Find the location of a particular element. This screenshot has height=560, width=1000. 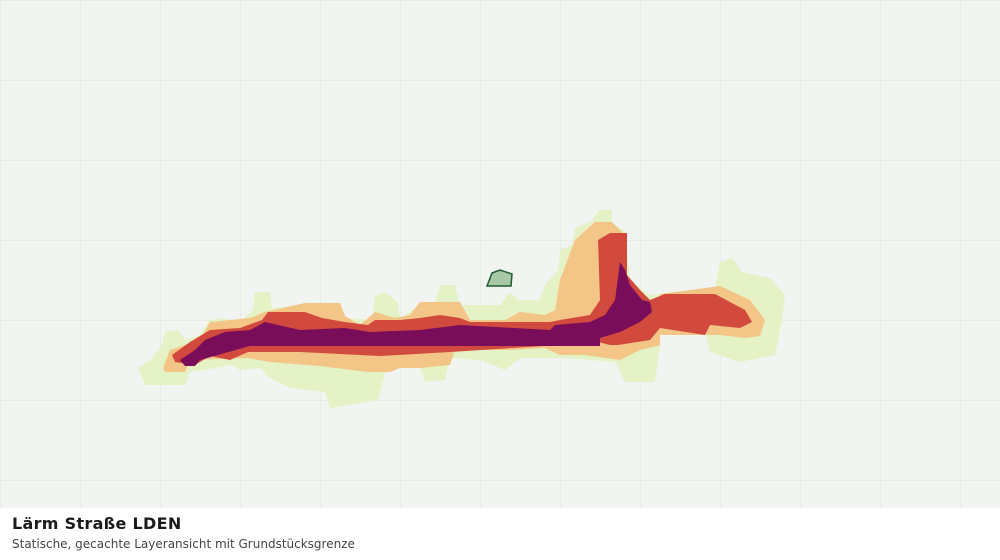

layer-title: Lärm Straße LDEN is located at coordinates (97, 523).